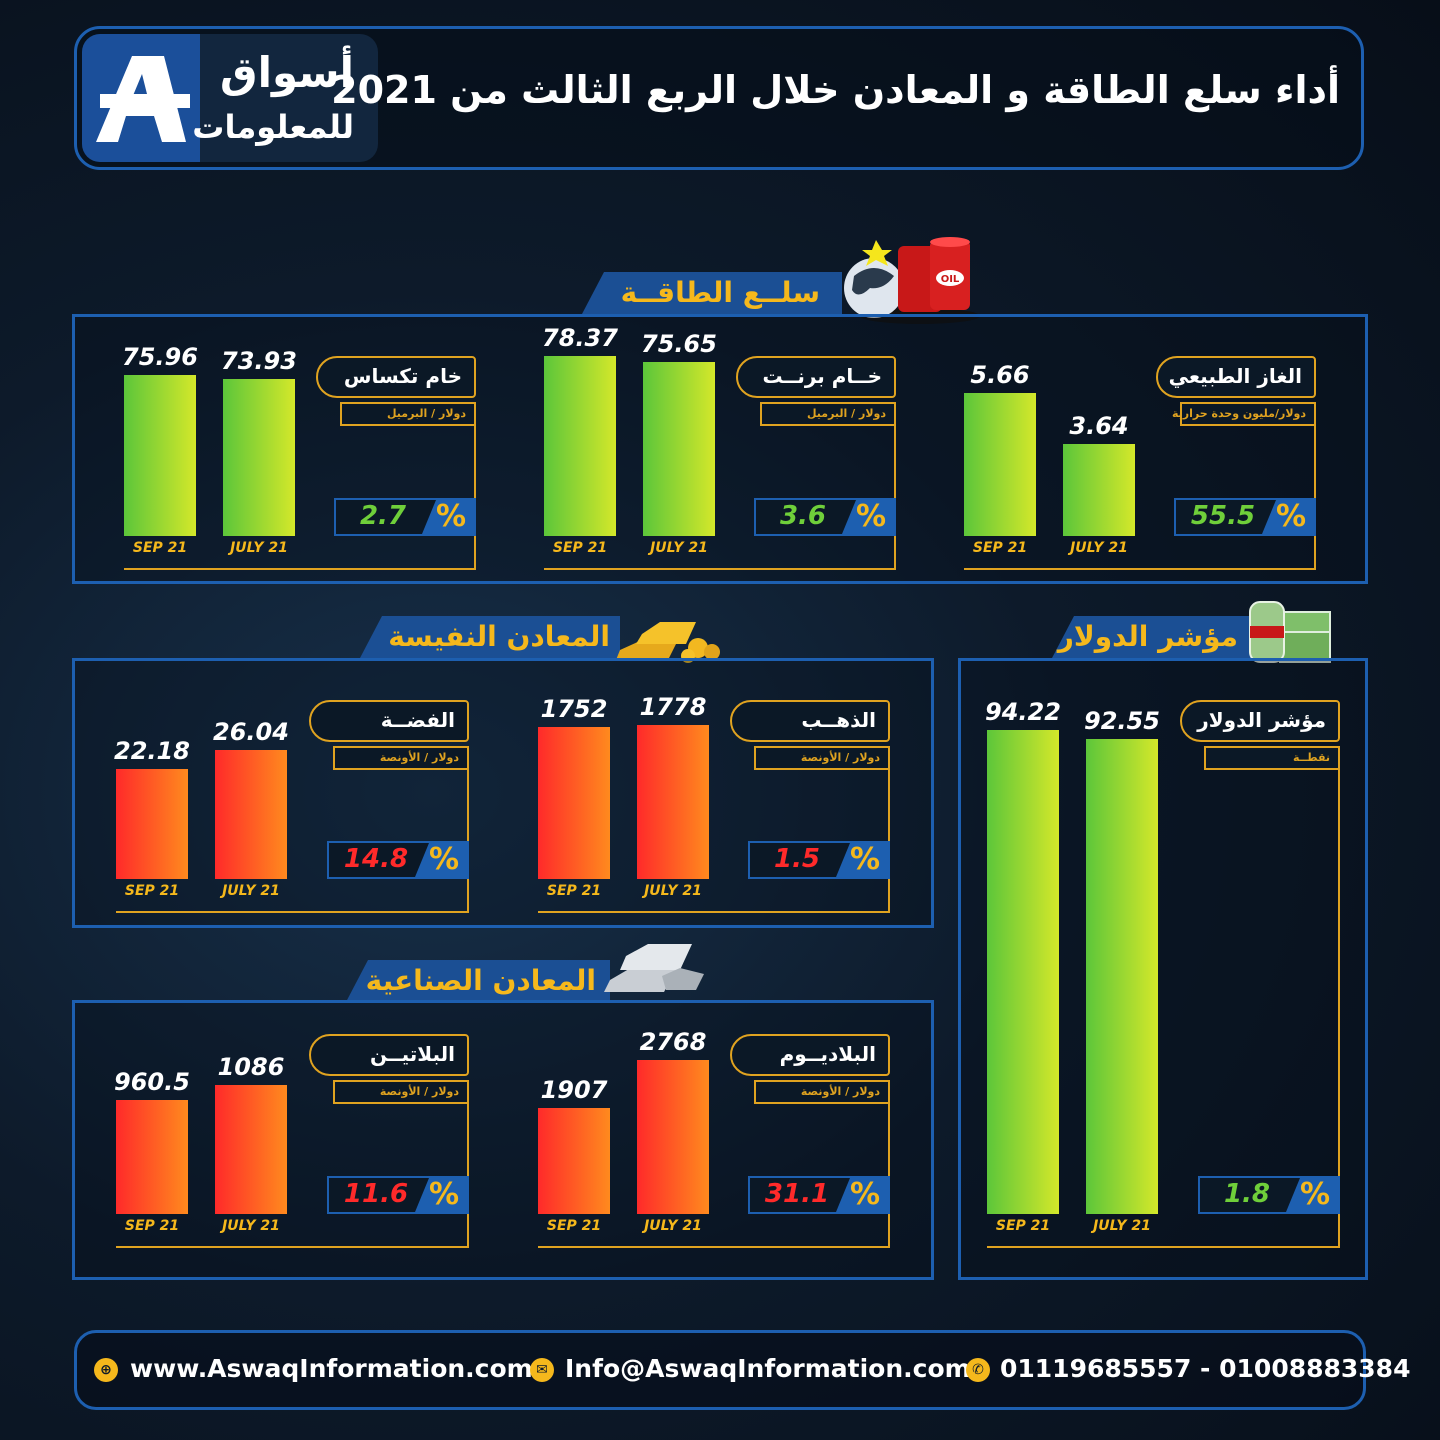  Describe the element at coordinates (574, 1090) in the screenshot. I see `bar-value-label: 1907` at that location.